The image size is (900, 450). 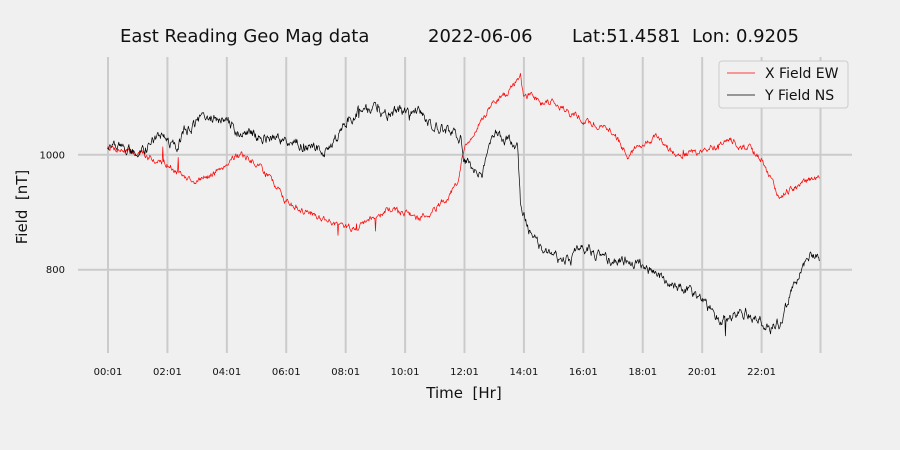 What do you see at coordinates (463, 393) in the screenshot?
I see `x-axis-label: Time [Hr]` at bounding box center [463, 393].